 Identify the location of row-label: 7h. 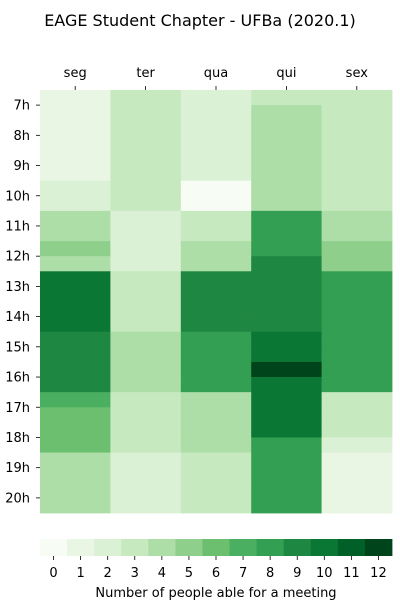
(21, 106).